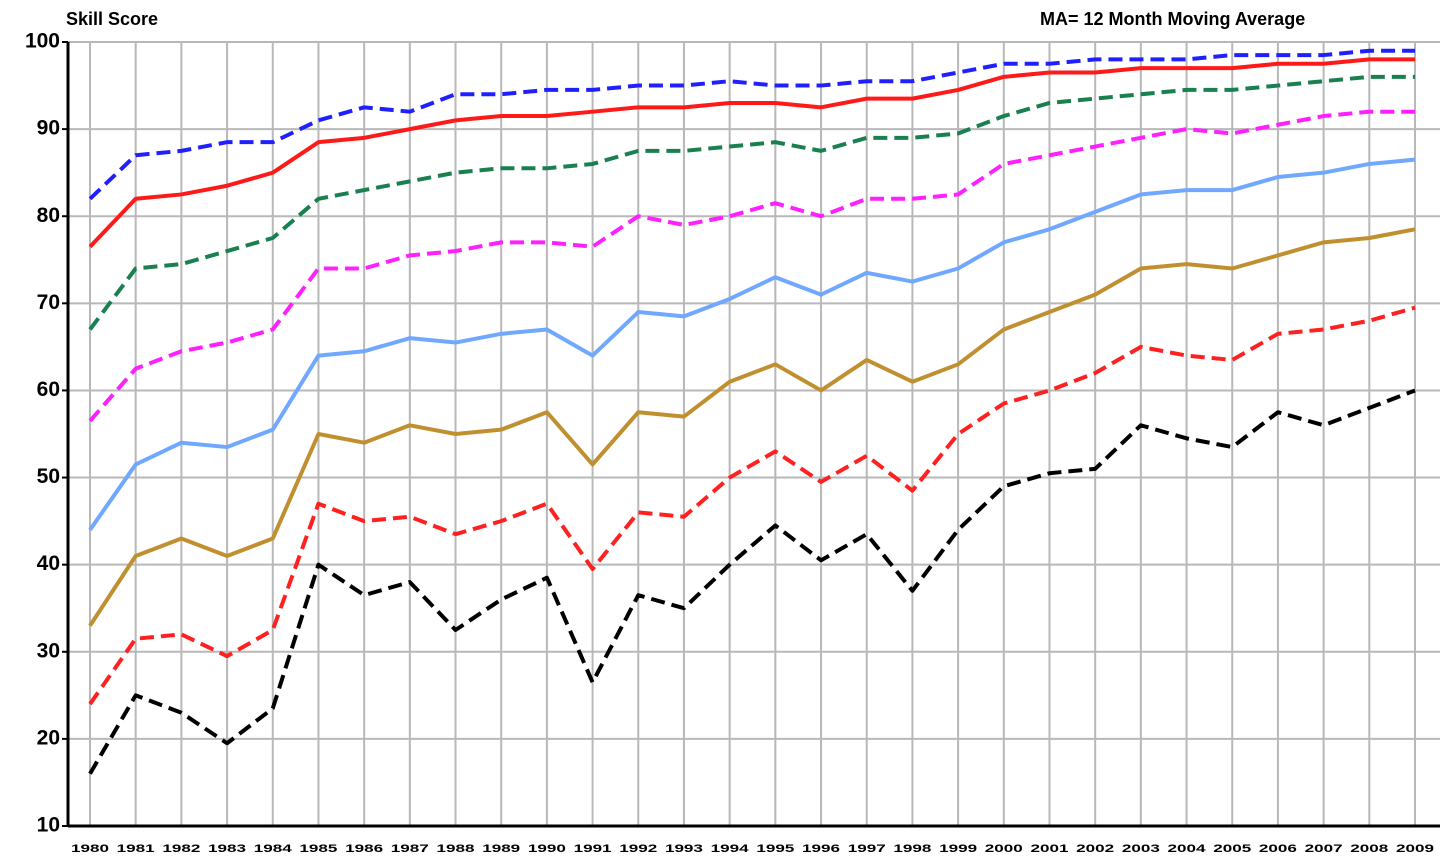 The image size is (1447, 862). What do you see at coordinates (181, 849) in the screenshot?
I see `x-tick-label: 1982` at bounding box center [181, 849].